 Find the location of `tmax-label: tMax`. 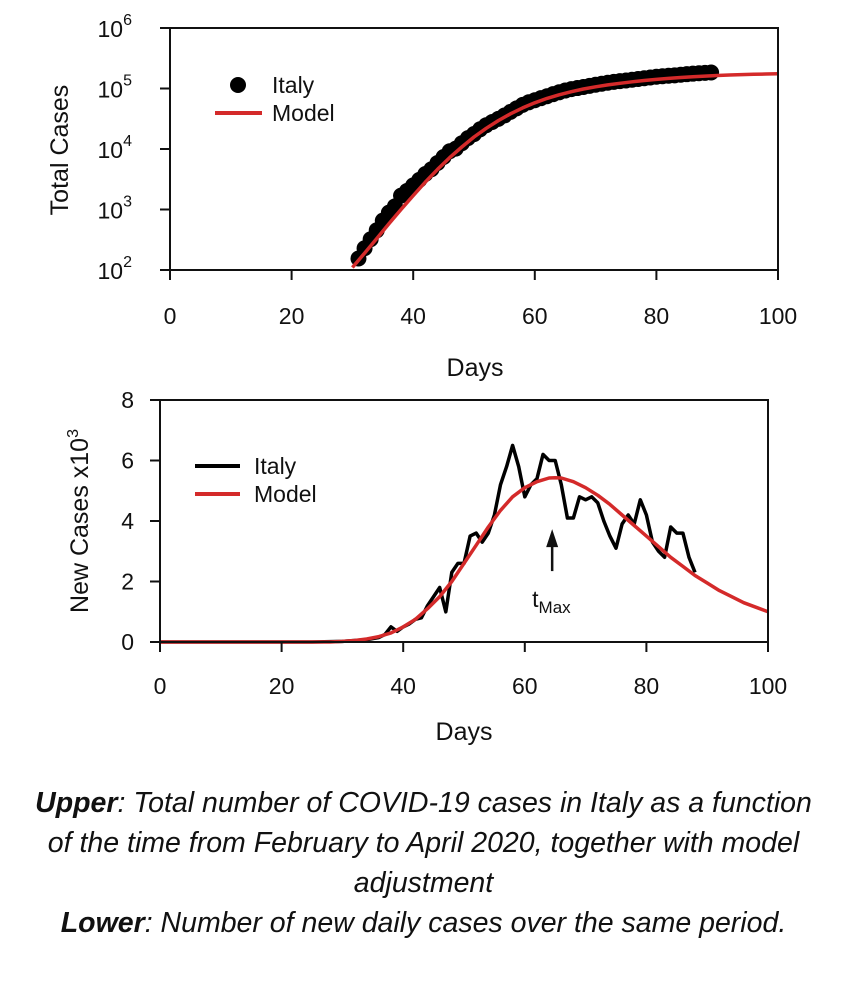

tmax-label: tMax is located at coordinates (551, 601).